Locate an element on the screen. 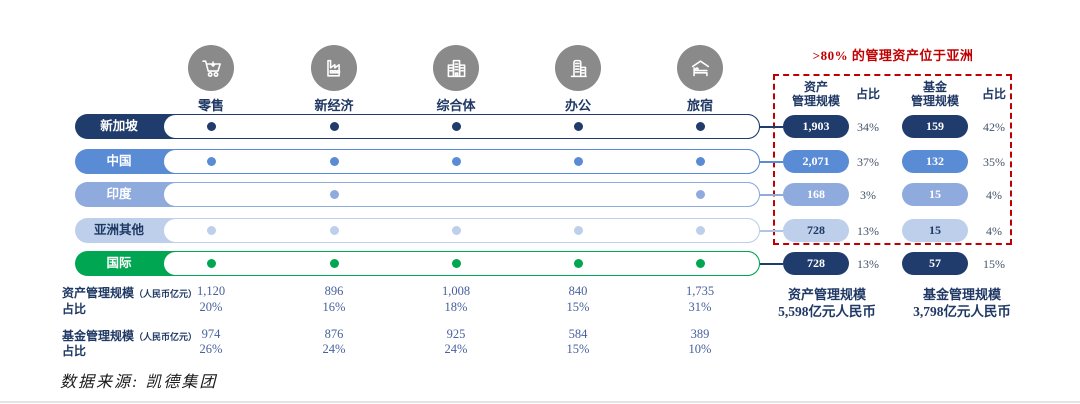 The height and width of the screenshot is (404, 1080). stat-label-text: 基金管理规模 is located at coordinates (98, 336).